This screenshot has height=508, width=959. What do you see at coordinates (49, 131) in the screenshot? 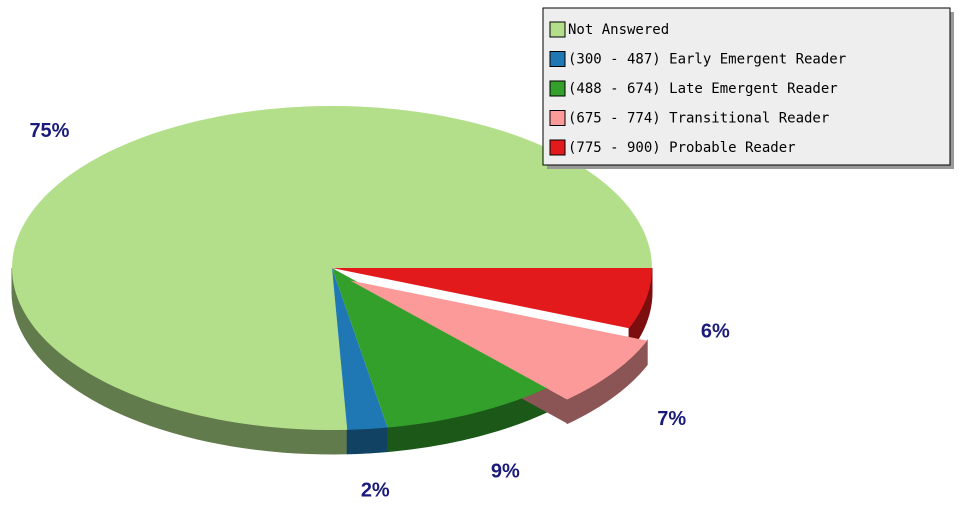
I see `data-label: 75%` at bounding box center [49, 131].